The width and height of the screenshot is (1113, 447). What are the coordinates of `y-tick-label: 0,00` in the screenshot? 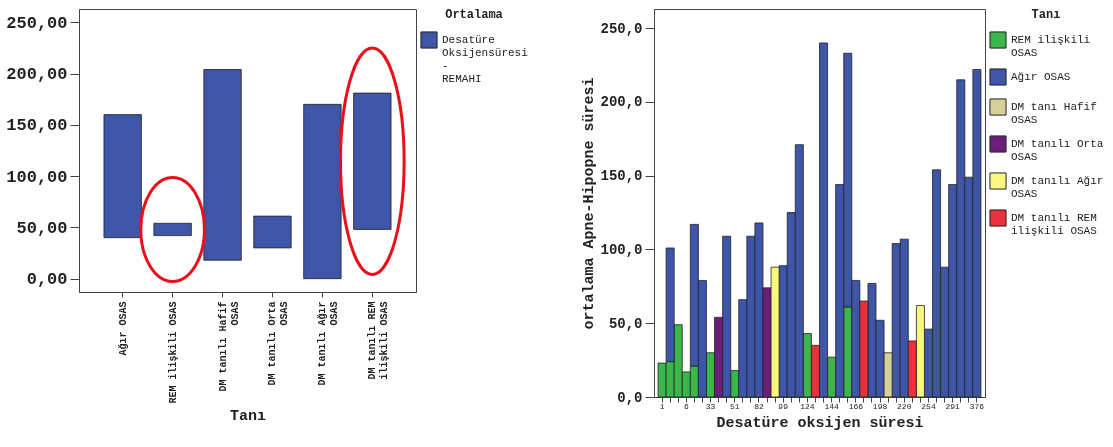 It's located at (47, 280).